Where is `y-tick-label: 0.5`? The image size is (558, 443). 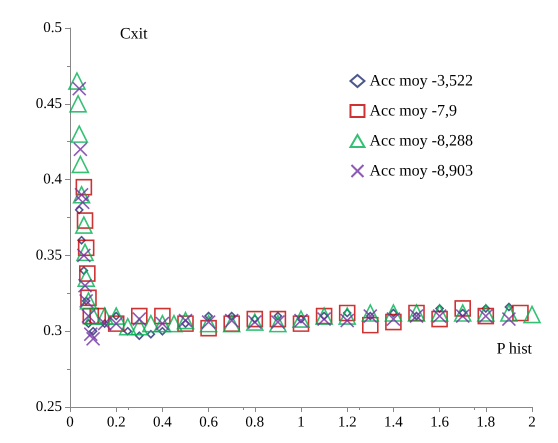 y-tick-label: 0.5 is located at coordinates (52, 28).